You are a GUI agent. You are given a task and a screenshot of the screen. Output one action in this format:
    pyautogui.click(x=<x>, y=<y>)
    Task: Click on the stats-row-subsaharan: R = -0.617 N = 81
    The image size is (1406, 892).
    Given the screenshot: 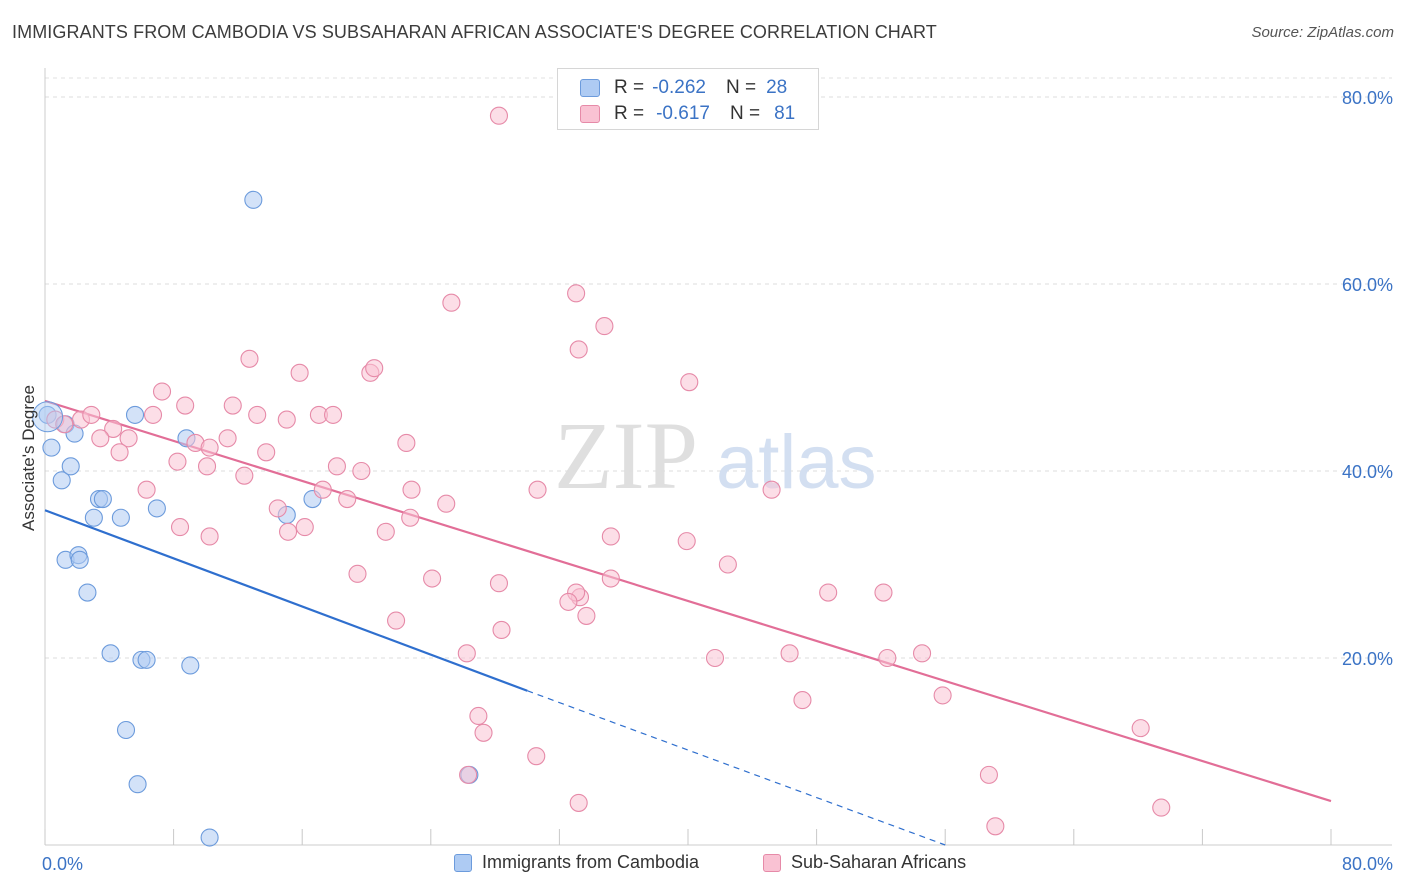 What is the action you would take?
    pyautogui.click(x=687, y=114)
    